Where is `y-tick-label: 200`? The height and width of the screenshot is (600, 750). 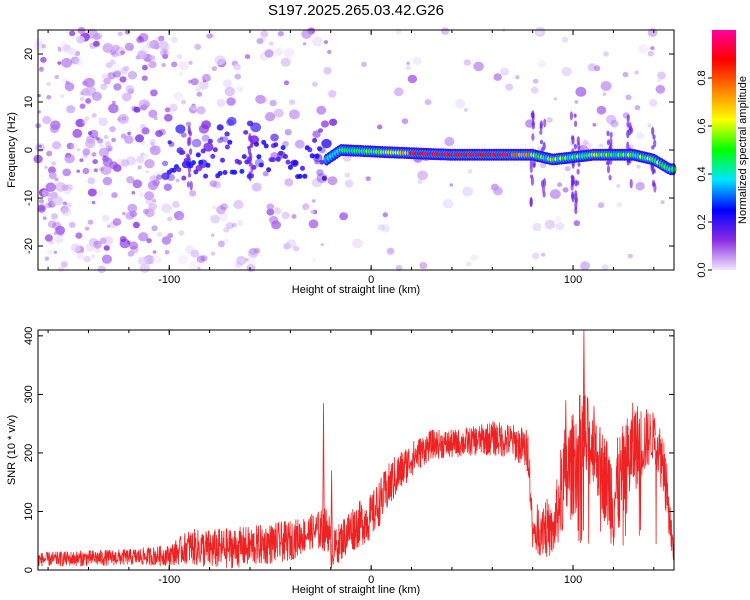 y-tick-label: 200 is located at coordinates (29, 453).